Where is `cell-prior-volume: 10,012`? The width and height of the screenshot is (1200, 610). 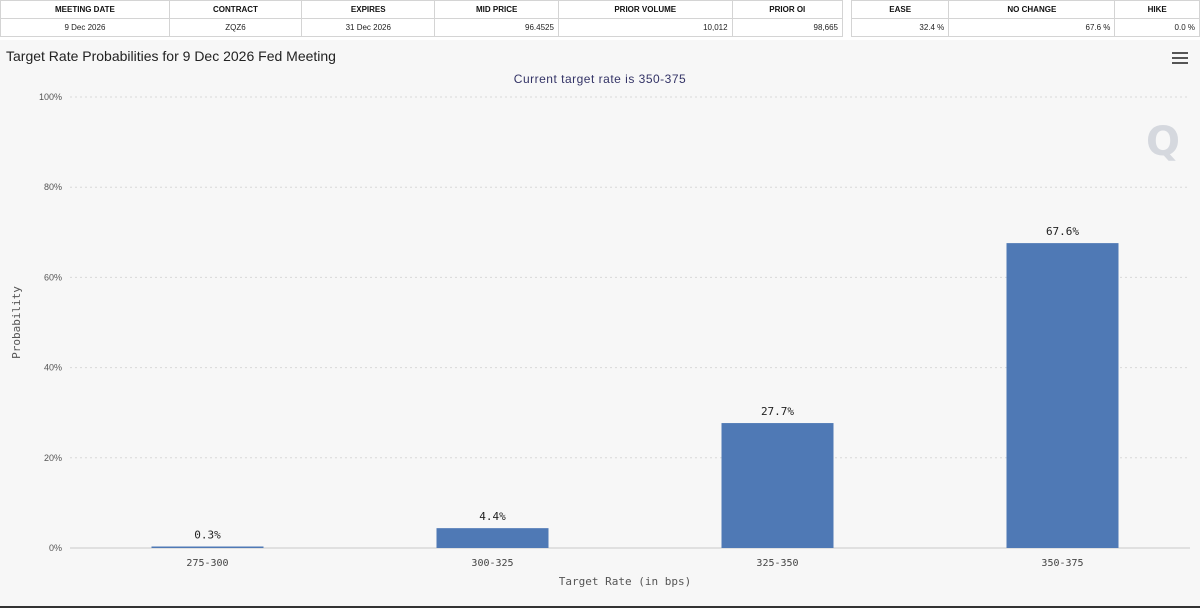
cell-prior-volume: 10,012 is located at coordinates (645, 27).